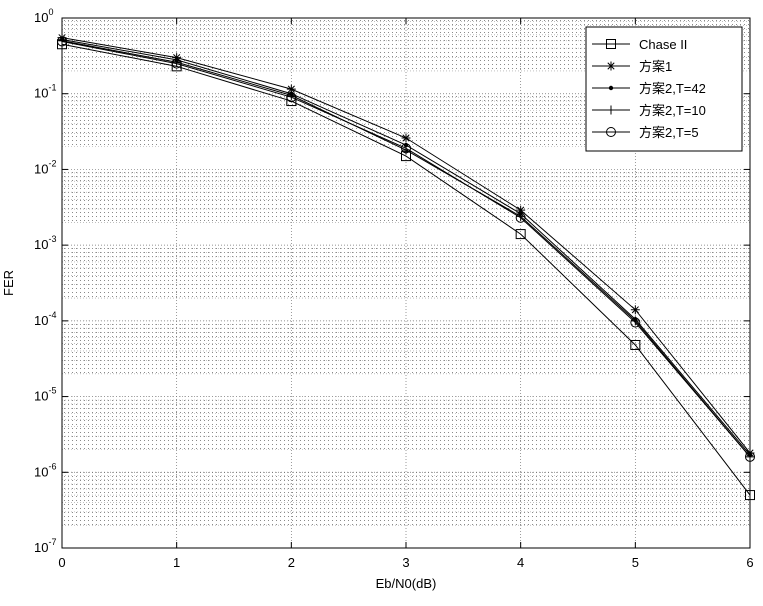 This screenshot has height=606, width=763. What do you see at coordinates (749, 562) in the screenshot?
I see `x-tick-label: 6` at bounding box center [749, 562].